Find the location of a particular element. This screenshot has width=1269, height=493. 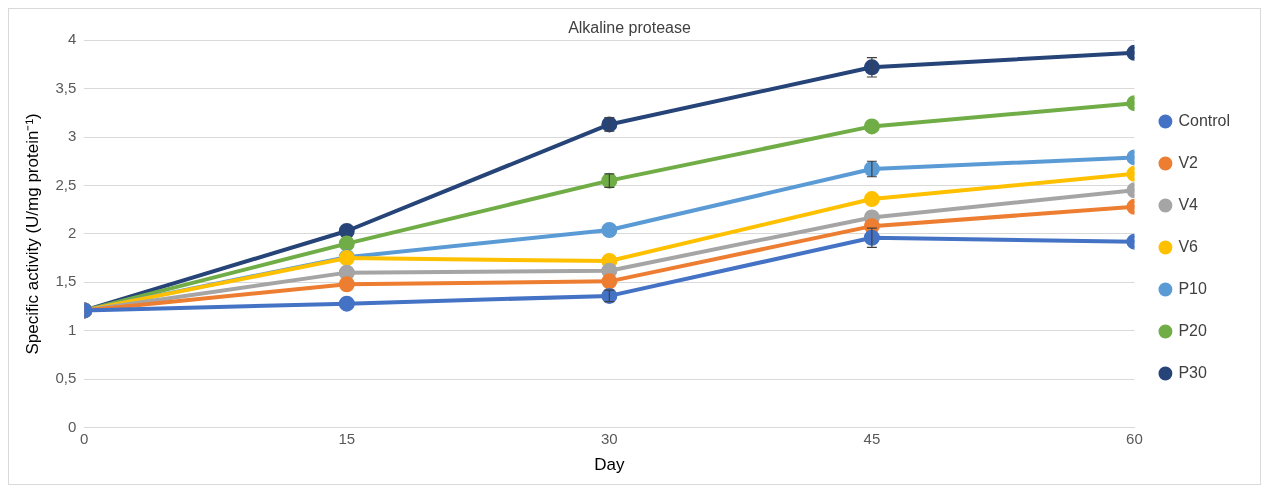

y-tick-label: 3,5 is located at coordinates (66, 87).